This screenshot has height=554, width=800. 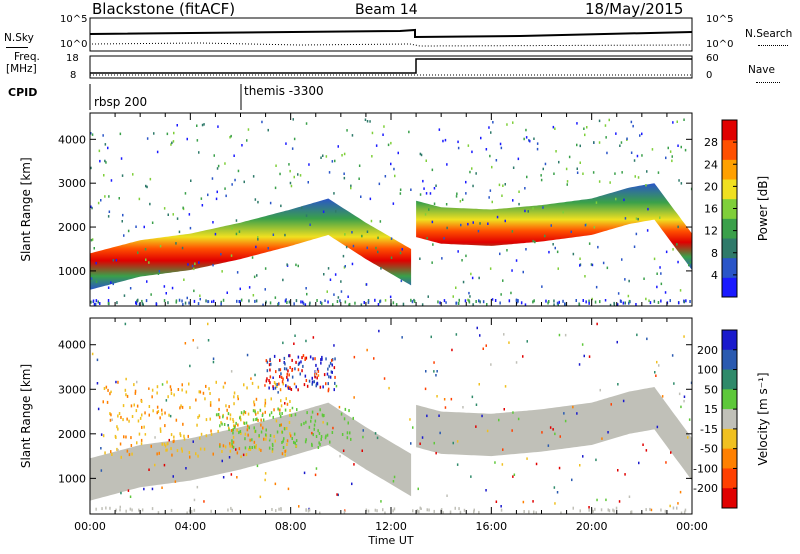 I want to click on velocity-band-main, so click(x=251, y=451).